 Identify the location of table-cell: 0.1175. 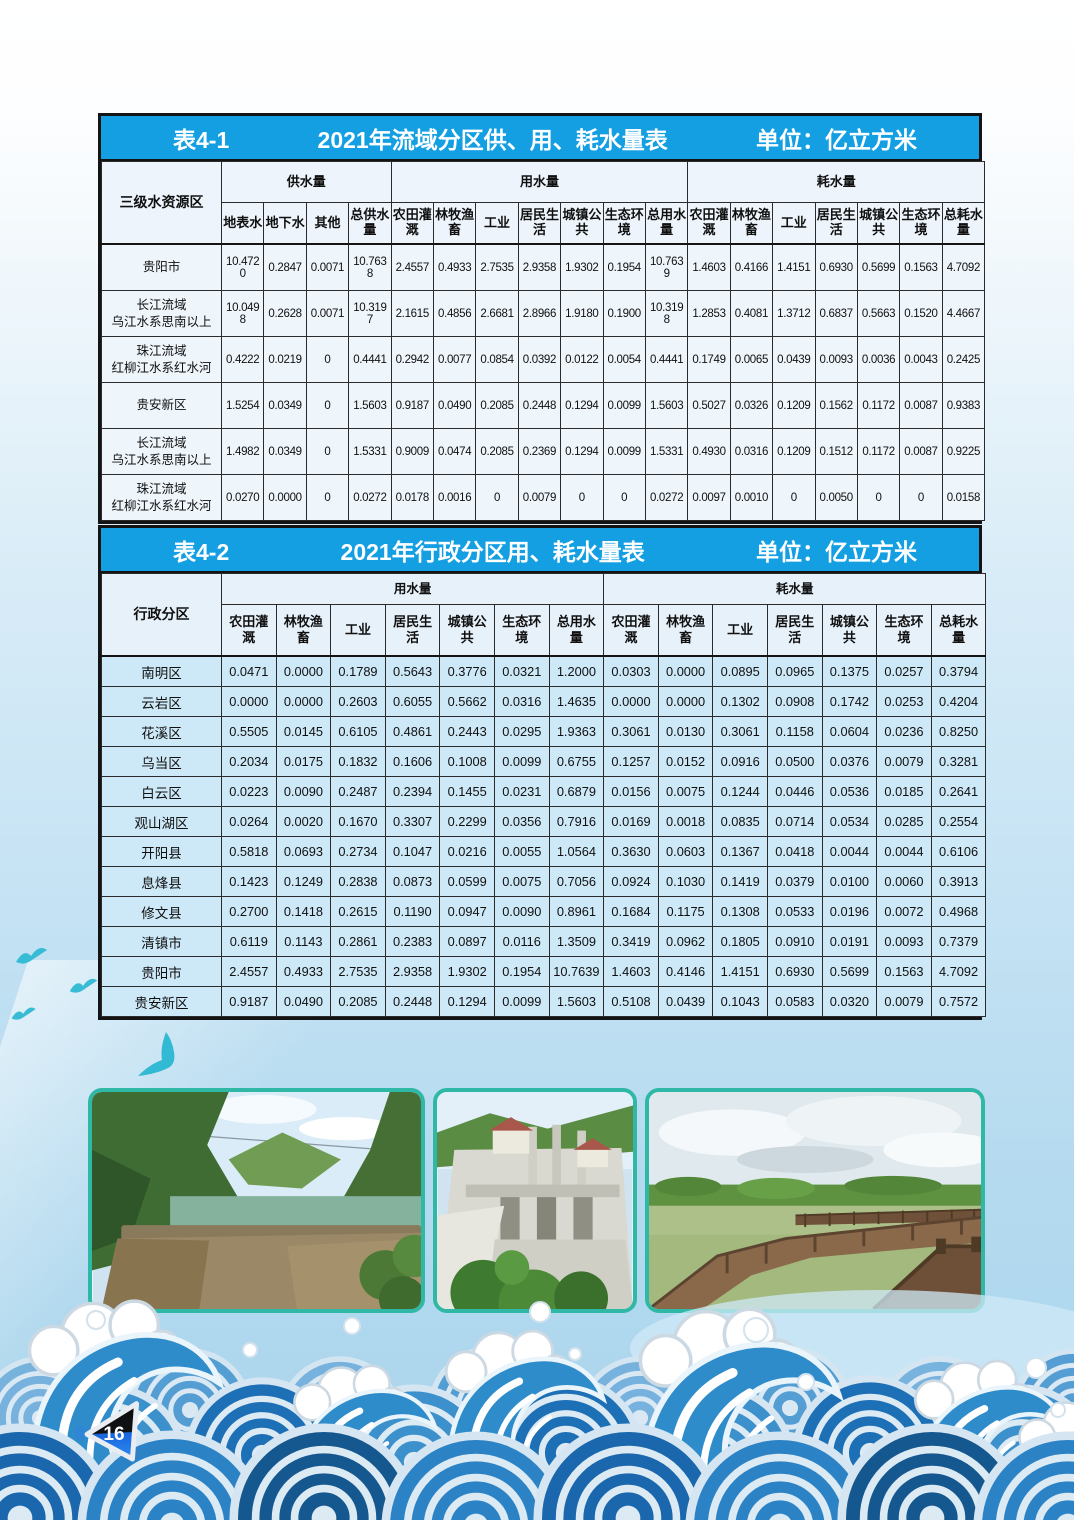
(685, 911).